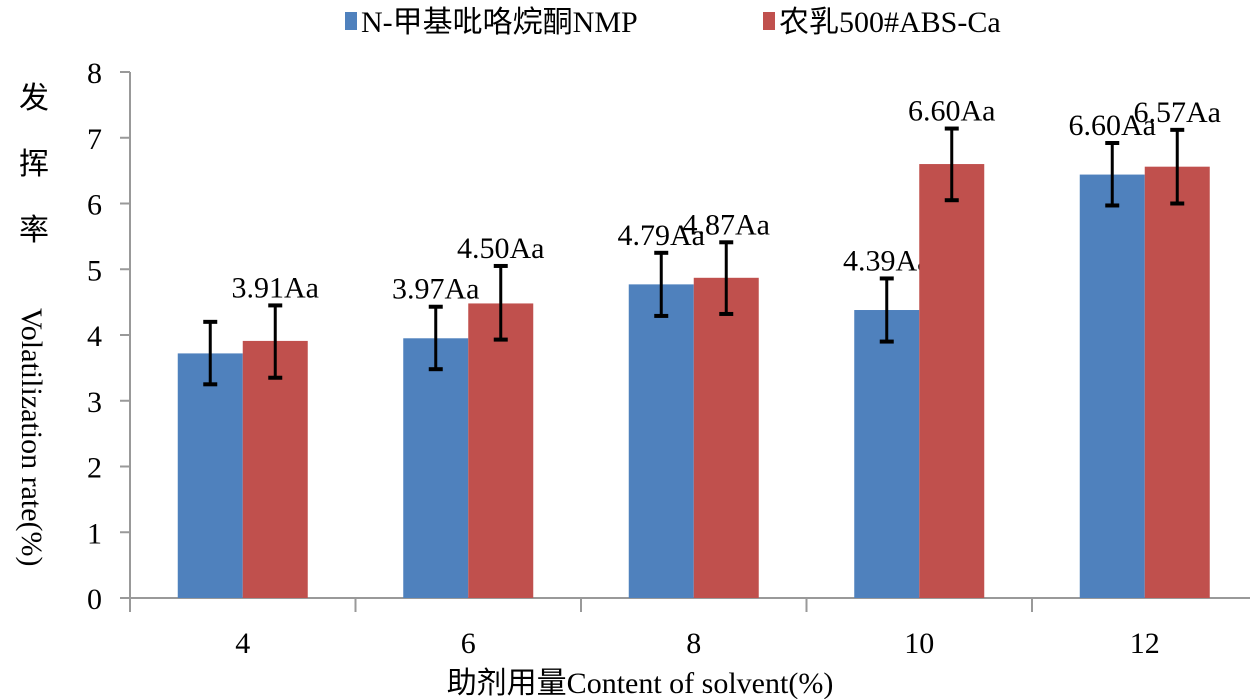 The image size is (1250, 699). What do you see at coordinates (94, 205) in the screenshot?
I see `y-tick-label: 6` at bounding box center [94, 205].